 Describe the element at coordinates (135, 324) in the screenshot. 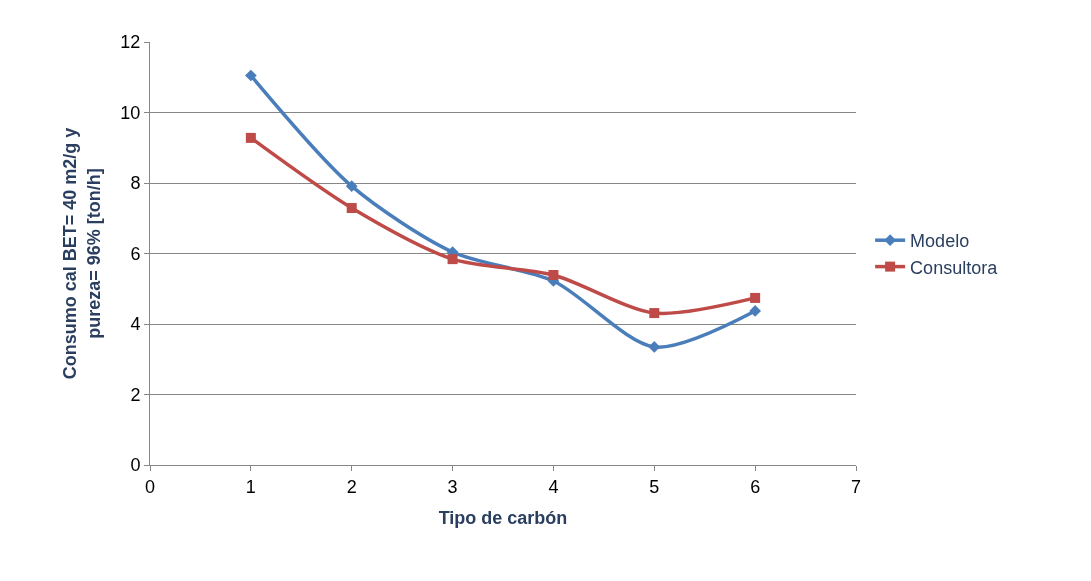

I see `y-tick-label: 4` at that location.